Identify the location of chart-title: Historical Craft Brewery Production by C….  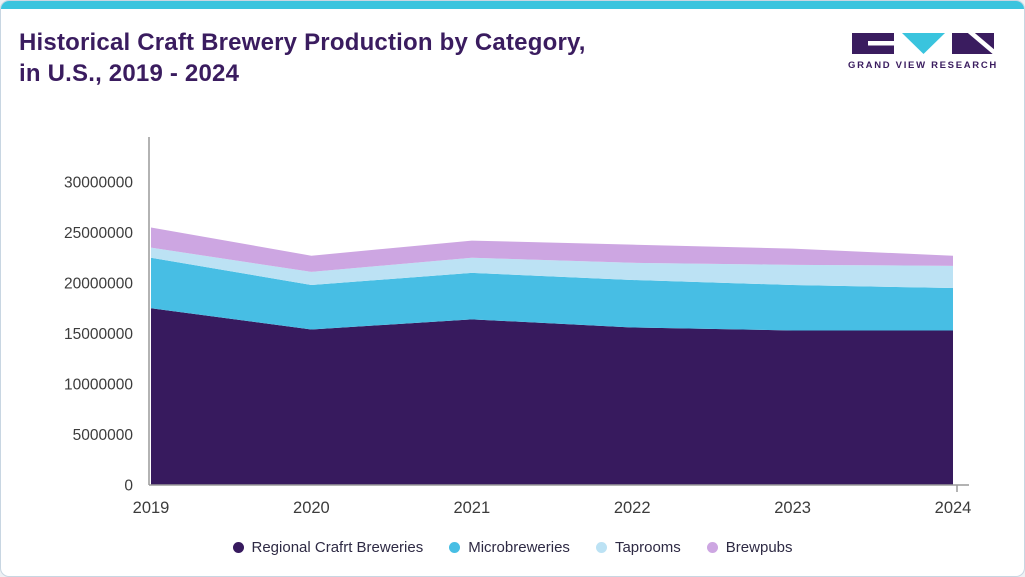
(302, 58).